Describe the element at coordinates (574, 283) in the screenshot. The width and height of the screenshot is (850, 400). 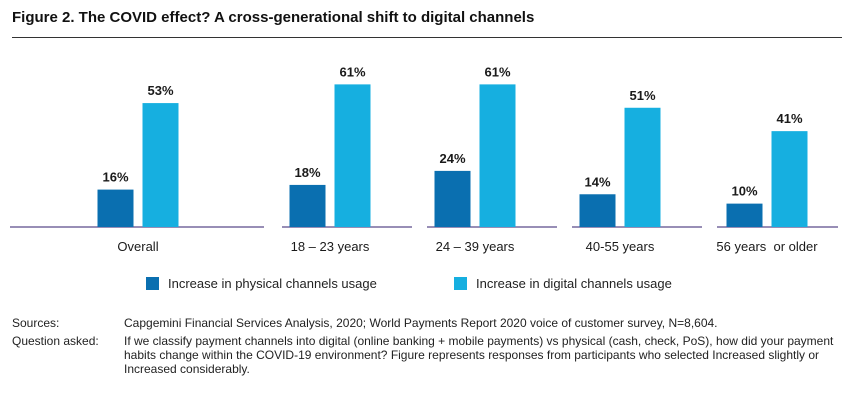
I see `legend-label-digital: Increase in digital channels usage` at that location.